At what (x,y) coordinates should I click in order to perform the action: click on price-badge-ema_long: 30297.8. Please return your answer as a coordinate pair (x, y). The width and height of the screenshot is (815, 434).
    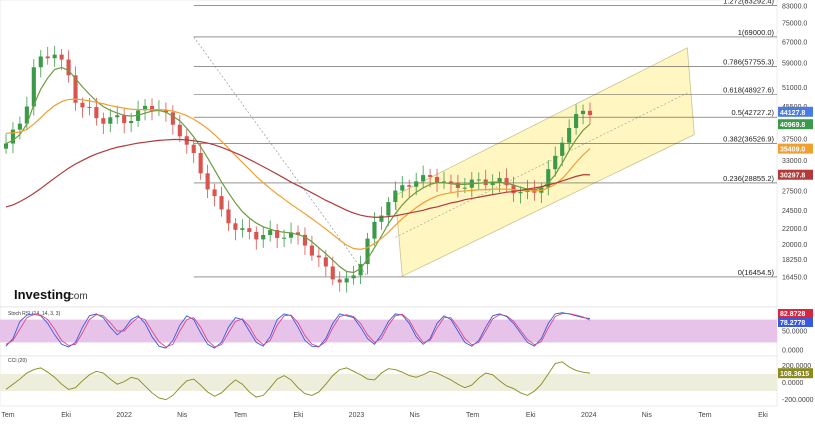
    Looking at the image, I should click on (795, 174).